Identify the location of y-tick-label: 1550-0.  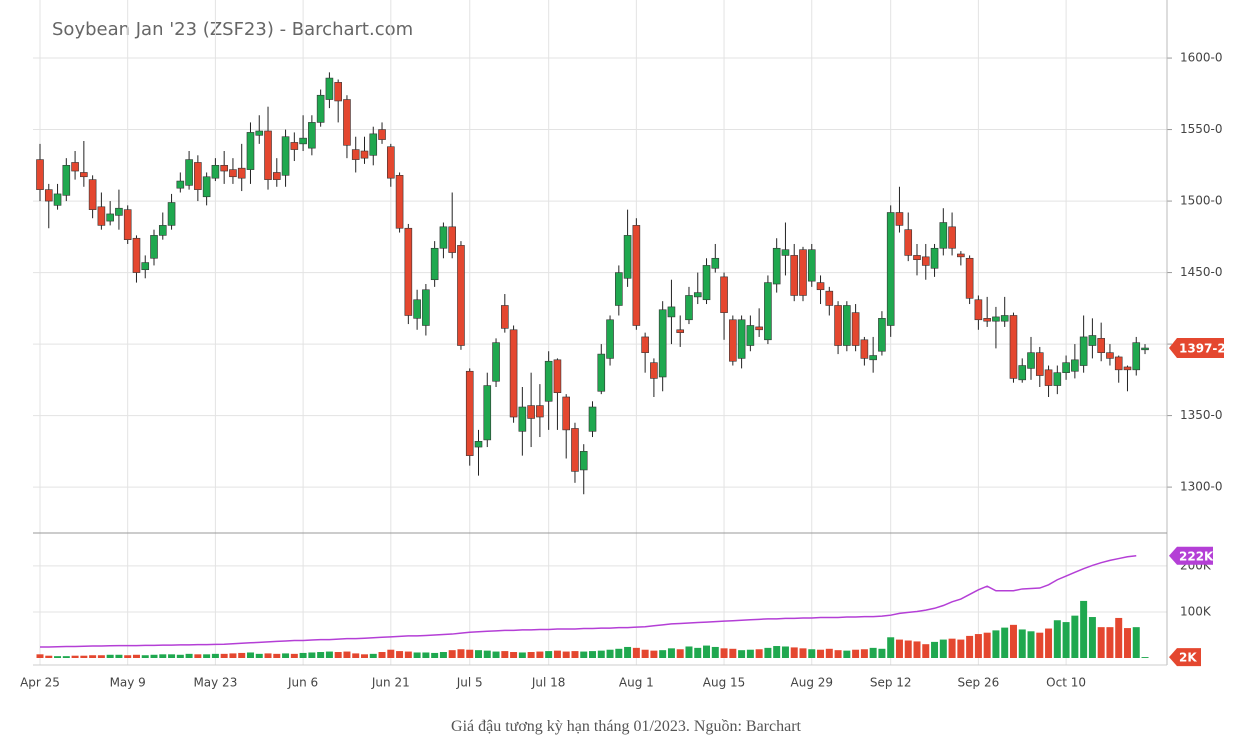
(1201, 129).